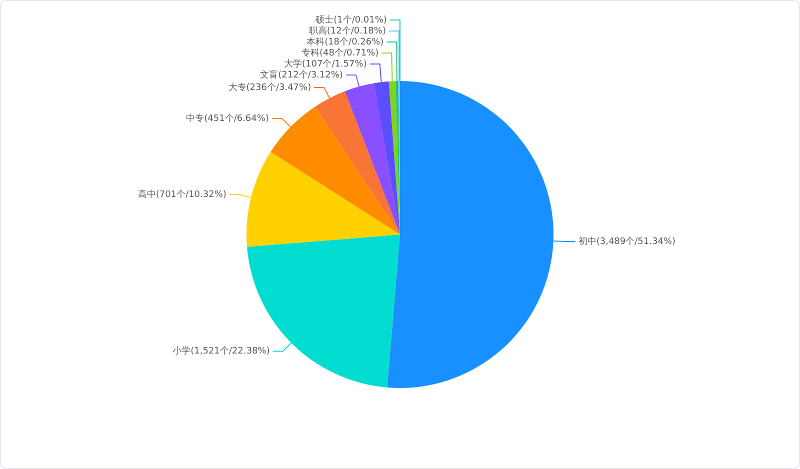 The image size is (800, 469). Describe the element at coordinates (311, 52) in the screenshot. I see `slice-label: 专科` at that location.